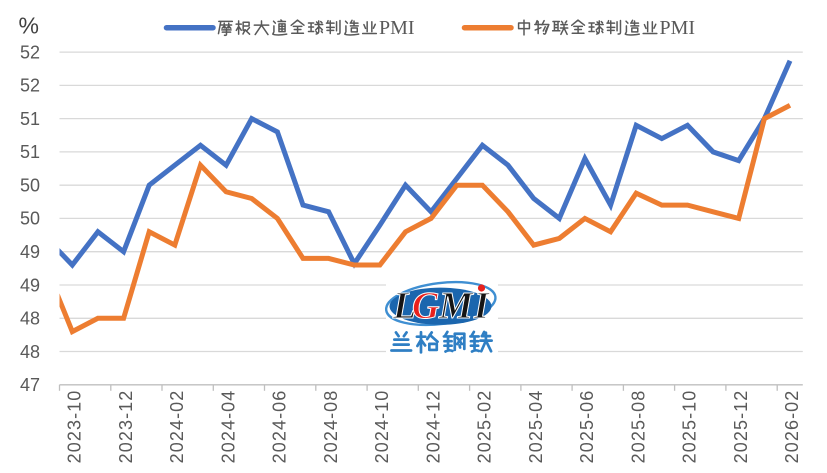 The image size is (827, 473). Describe the element at coordinates (741, 427) in the screenshot. I see `svg-text: 2025-12` at that location.